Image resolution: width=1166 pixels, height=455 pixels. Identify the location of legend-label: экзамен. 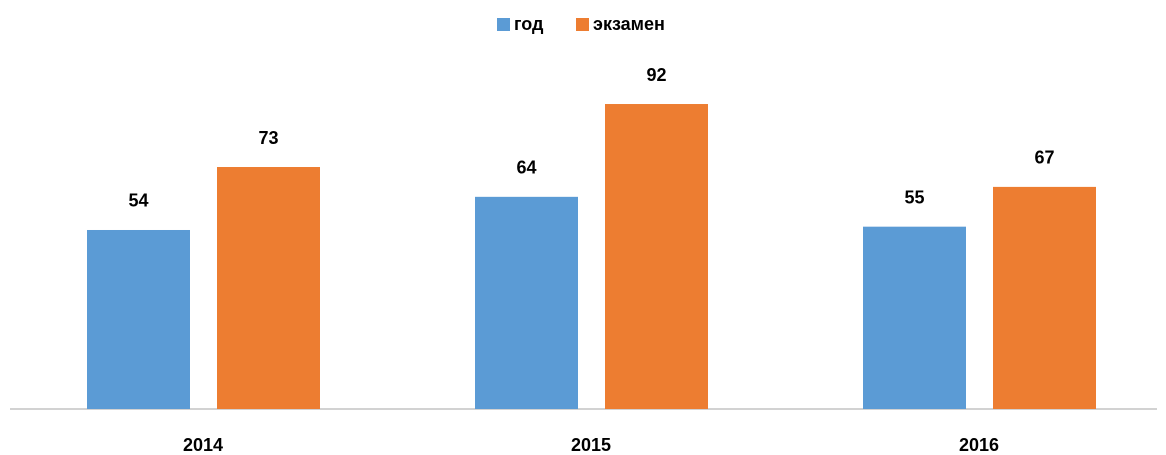
(629, 24).